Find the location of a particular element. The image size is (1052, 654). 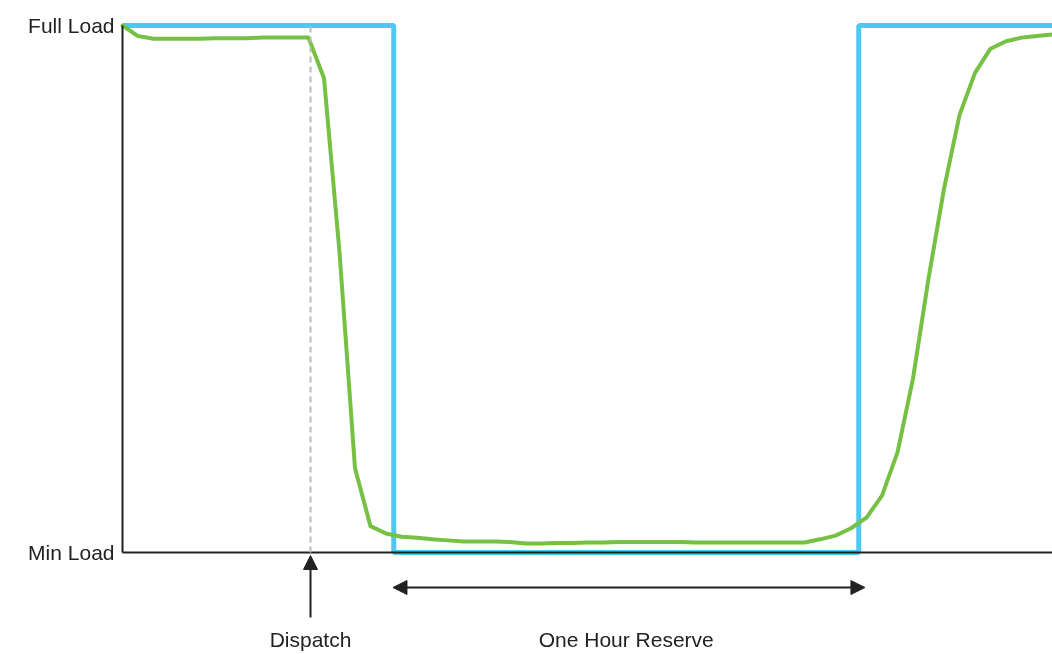

text: One Hour Reserve is located at coordinates (626, 639).